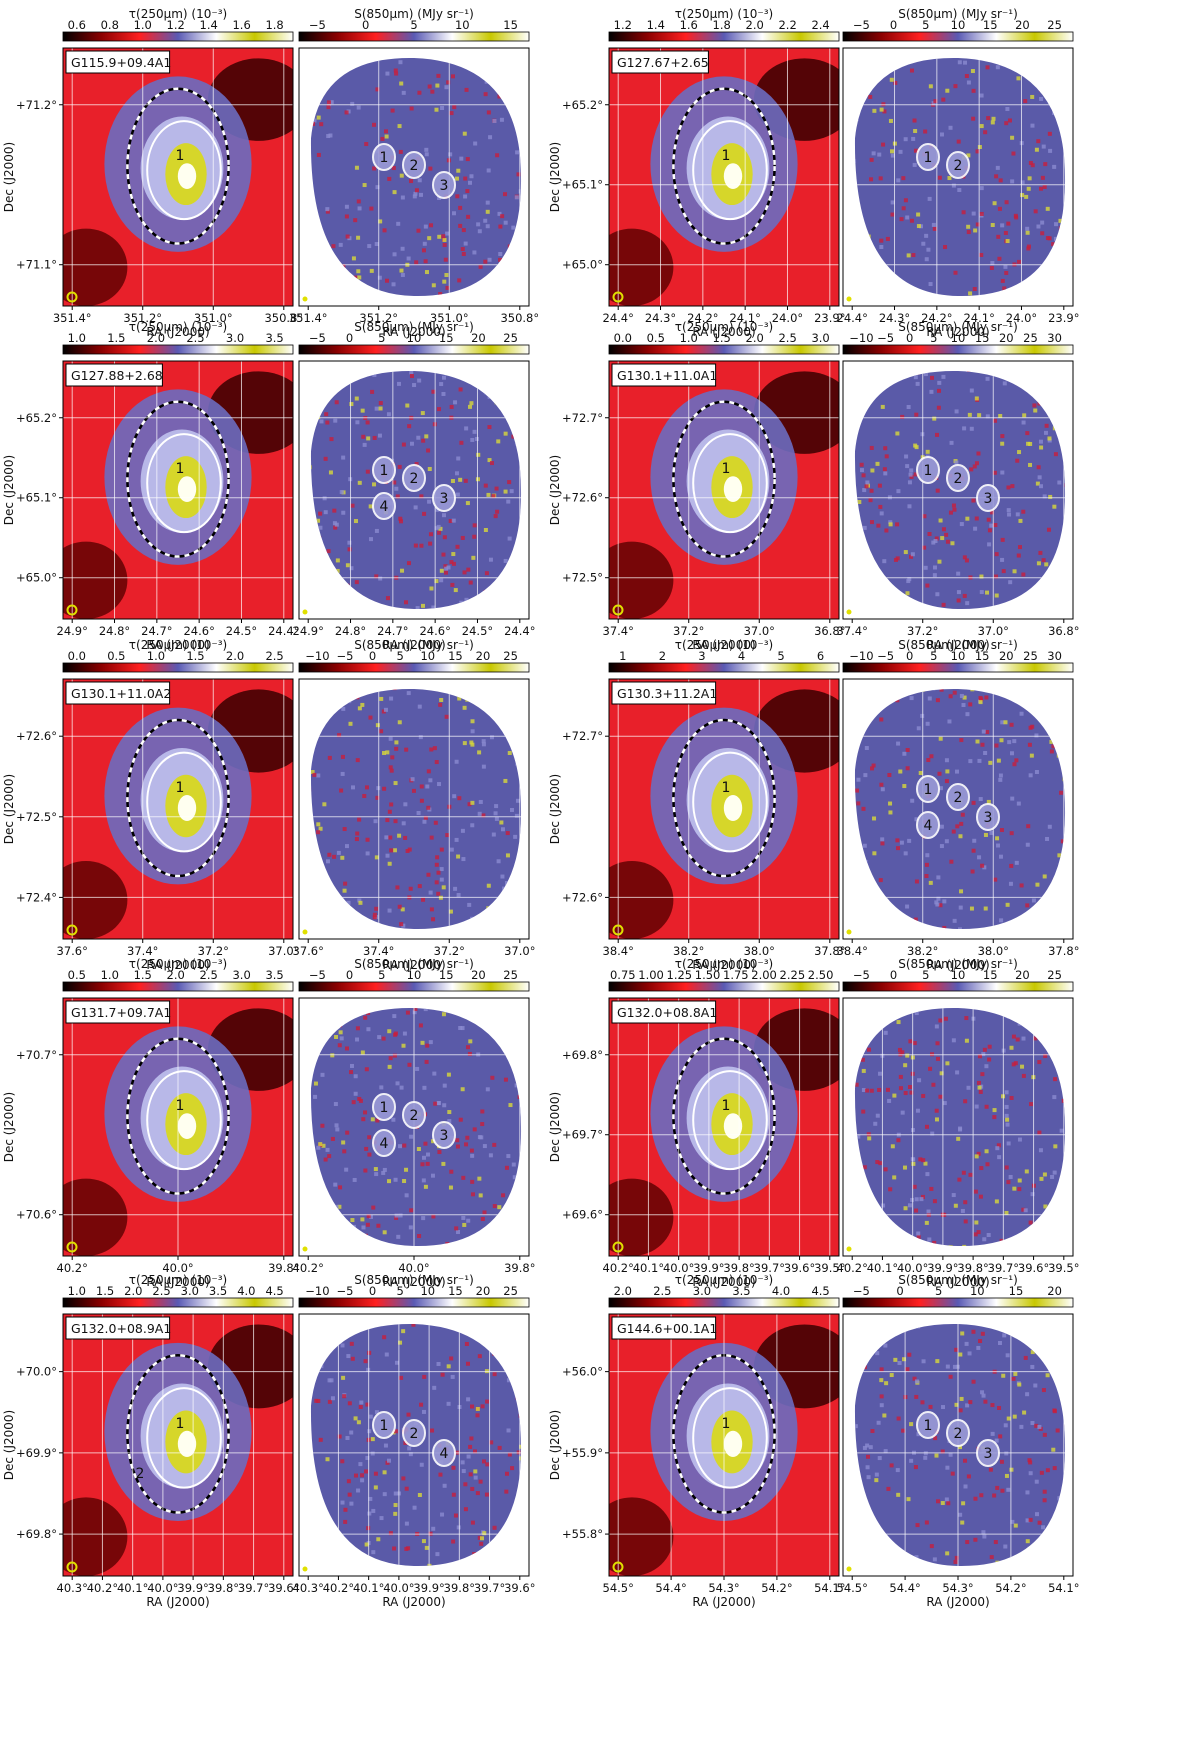 Image resolution: width=1200 pixels, height=1754 pixels. What do you see at coordinates (978, 318) in the screenshot?
I see `ra-tick-label: 24.1°` at bounding box center [978, 318].